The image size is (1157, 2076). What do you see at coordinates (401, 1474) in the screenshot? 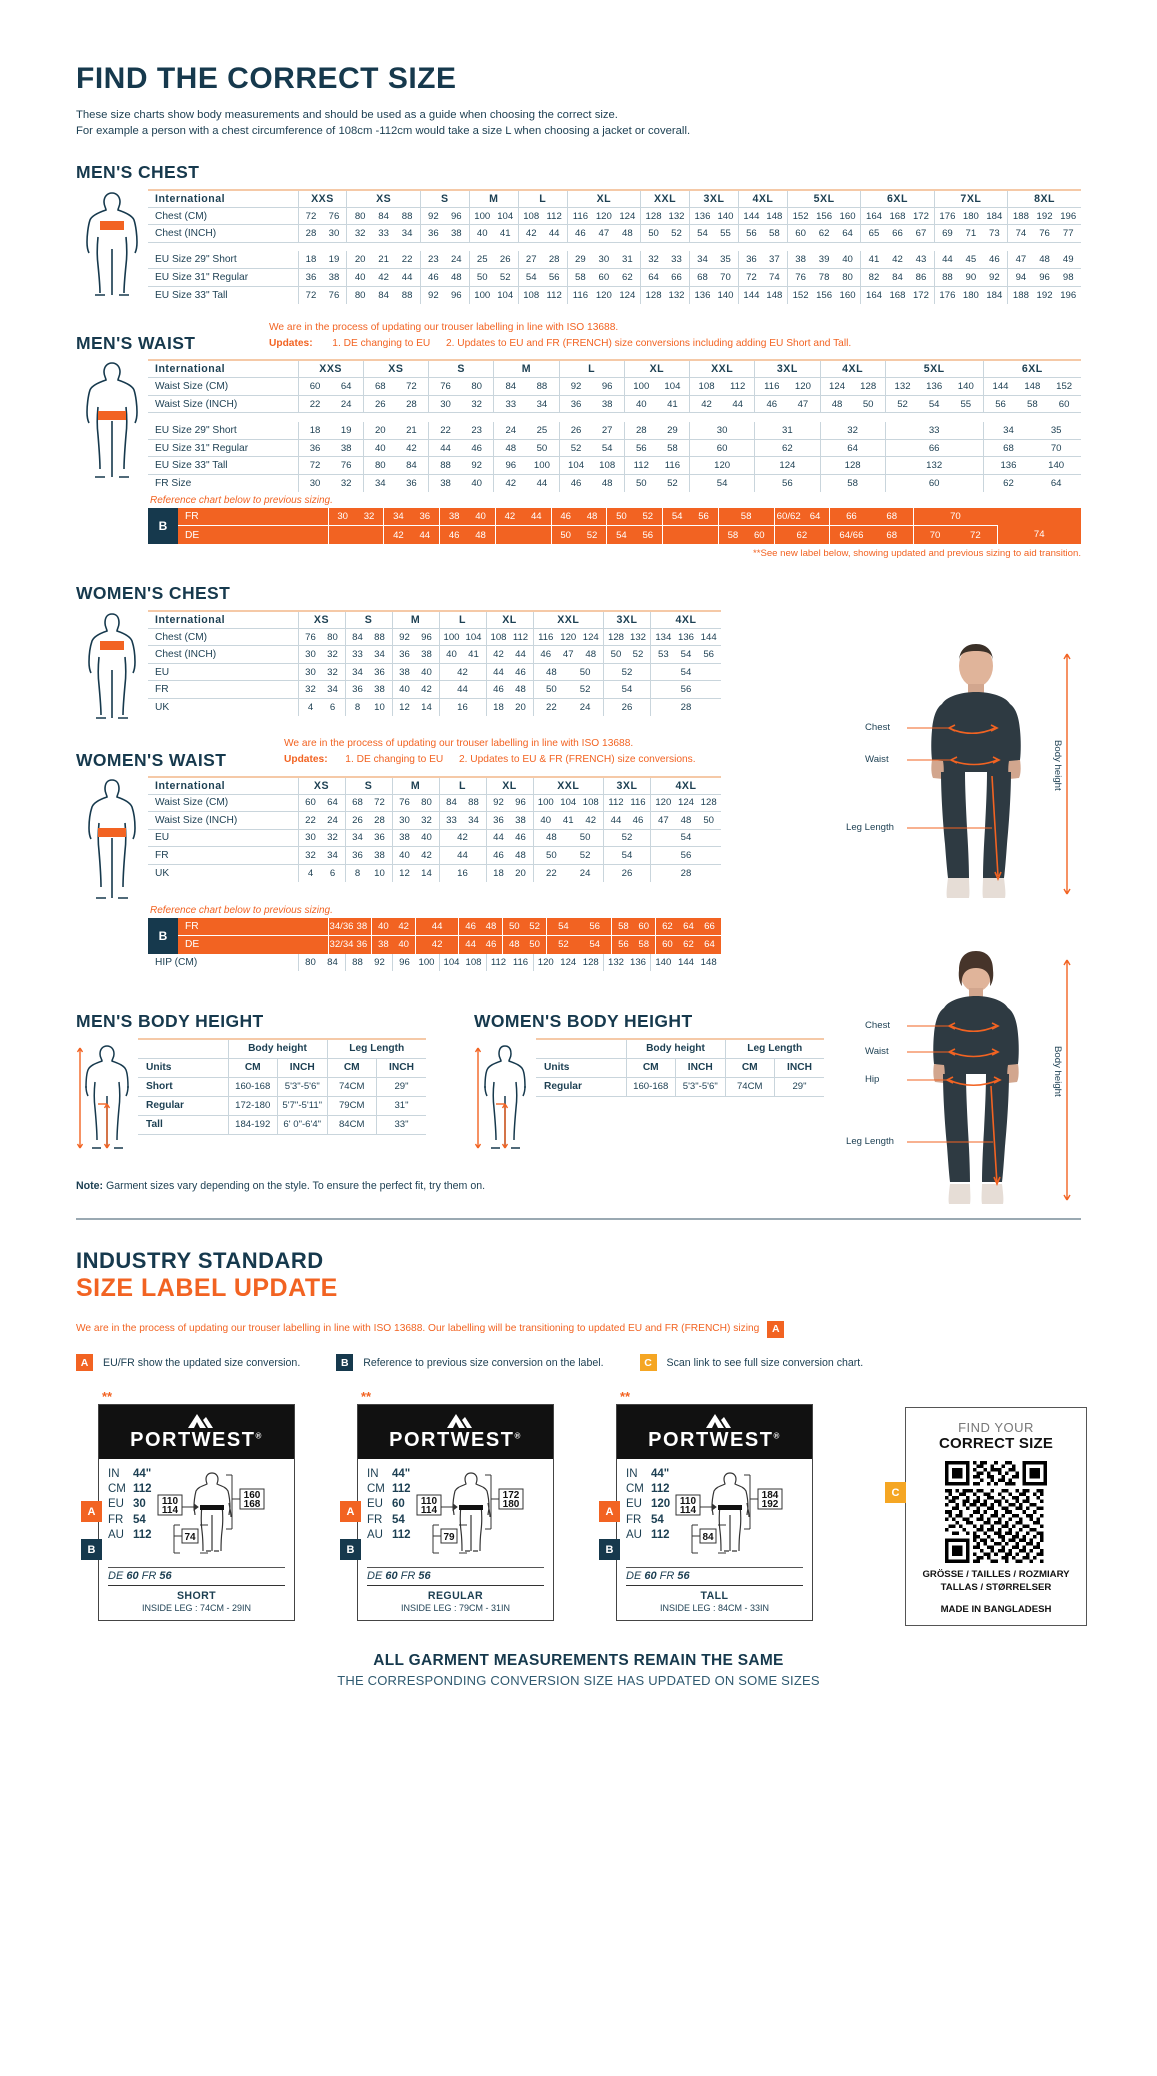
I see `spec-value: 44"` at bounding box center [401, 1474].